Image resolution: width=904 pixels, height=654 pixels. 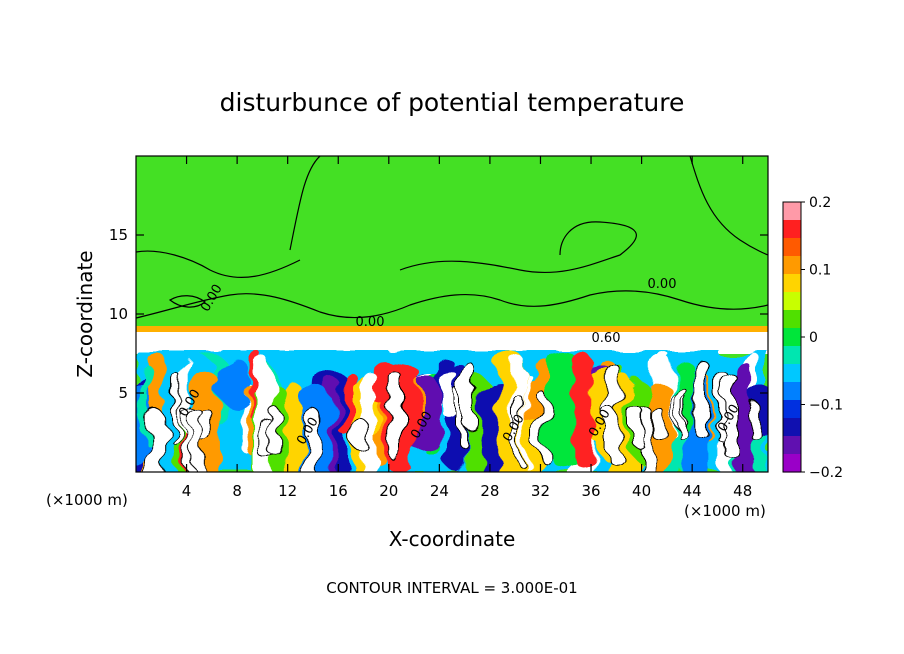 I want to click on colorbar-tick-label: 0.1, so click(x=820, y=271).